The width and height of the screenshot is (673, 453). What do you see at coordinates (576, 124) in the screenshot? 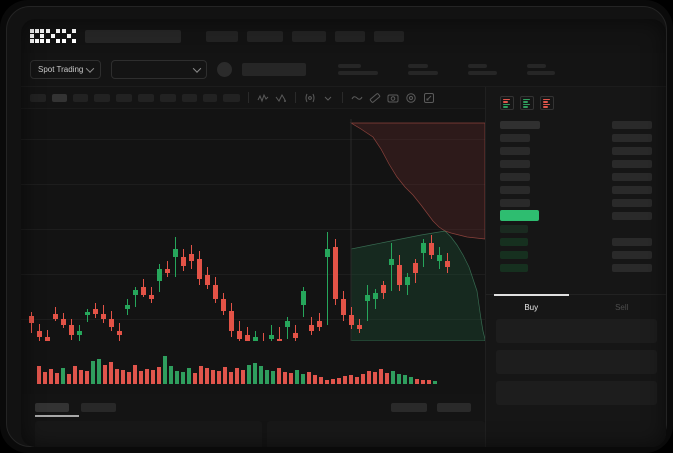
I see `orderbook-header-row` at bounding box center [576, 124].